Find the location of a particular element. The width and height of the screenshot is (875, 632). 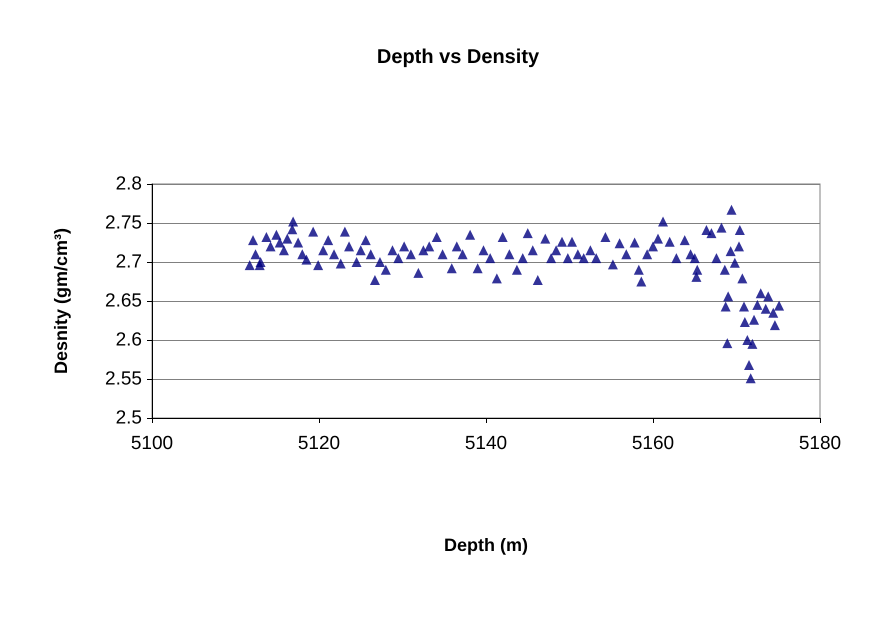

y-tick-label: 2.7 is located at coordinates (129, 262).